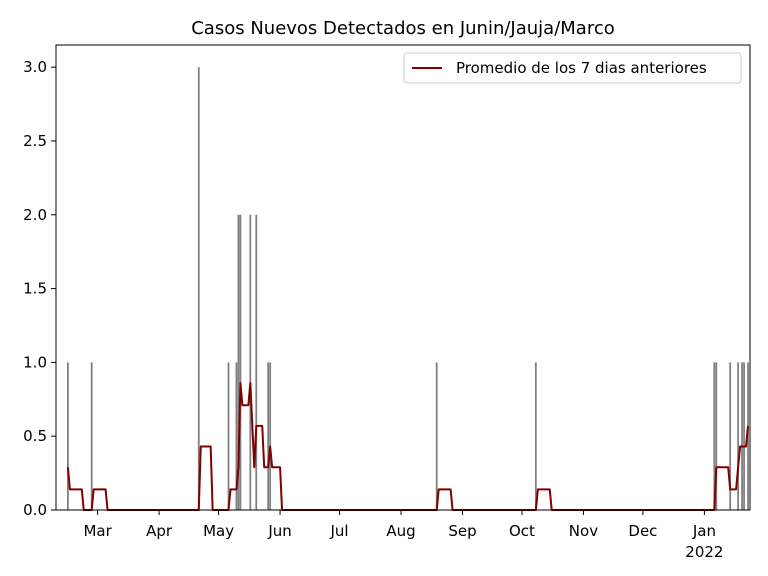 The height and width of the screenshot is (576, 768). What do you see at coordinates (704, 541) in the screenshot?
I see `x-tick-label: Jan 2022` at bounding box center [704, 541].